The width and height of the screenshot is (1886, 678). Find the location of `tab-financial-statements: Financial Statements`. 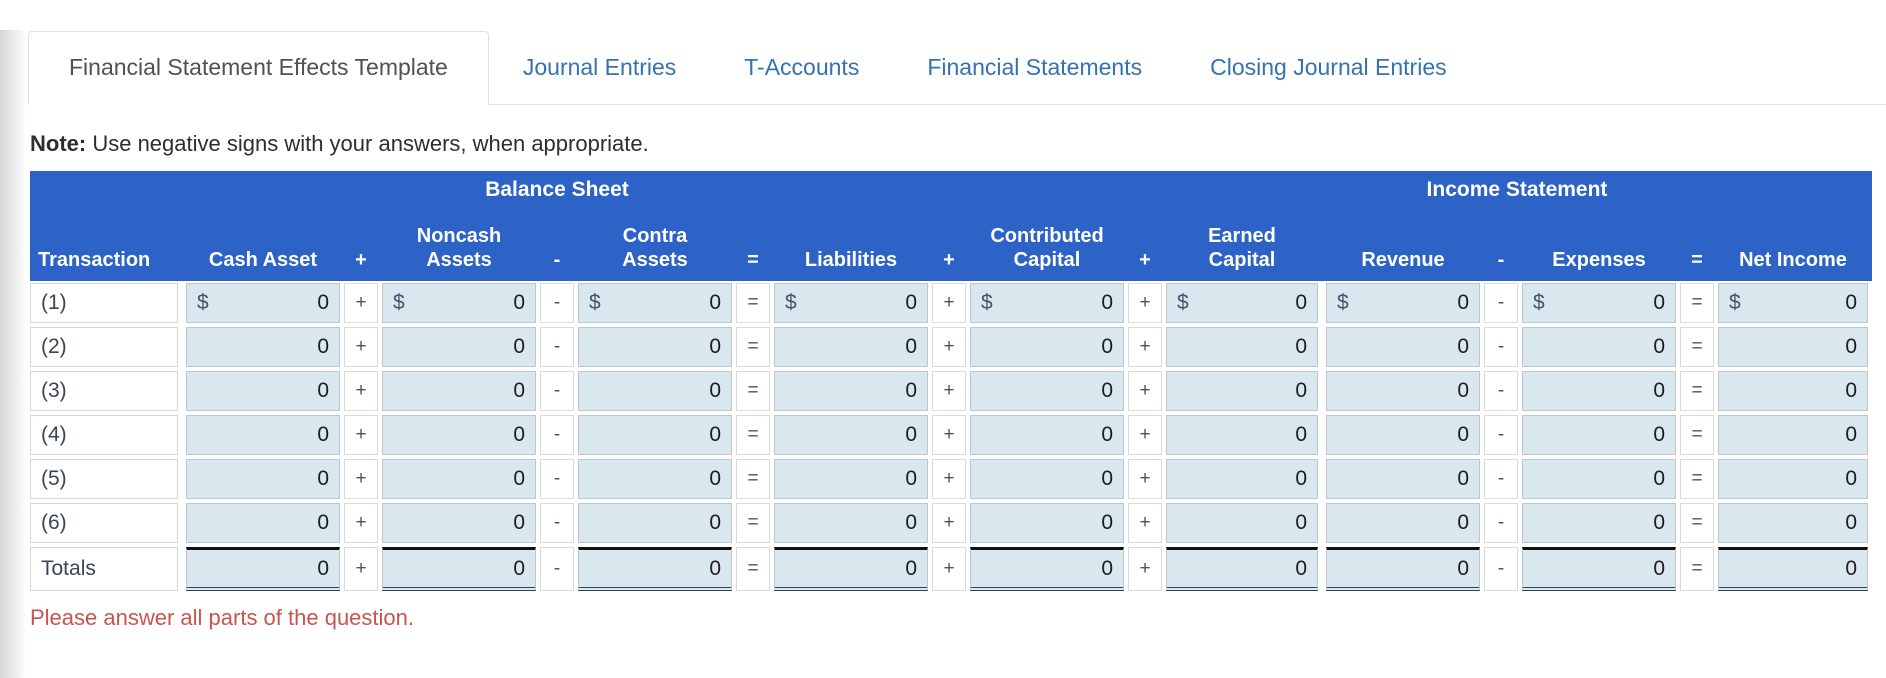

tab-financial-statements: Financial Statements is located at coordinates (1035, 67).